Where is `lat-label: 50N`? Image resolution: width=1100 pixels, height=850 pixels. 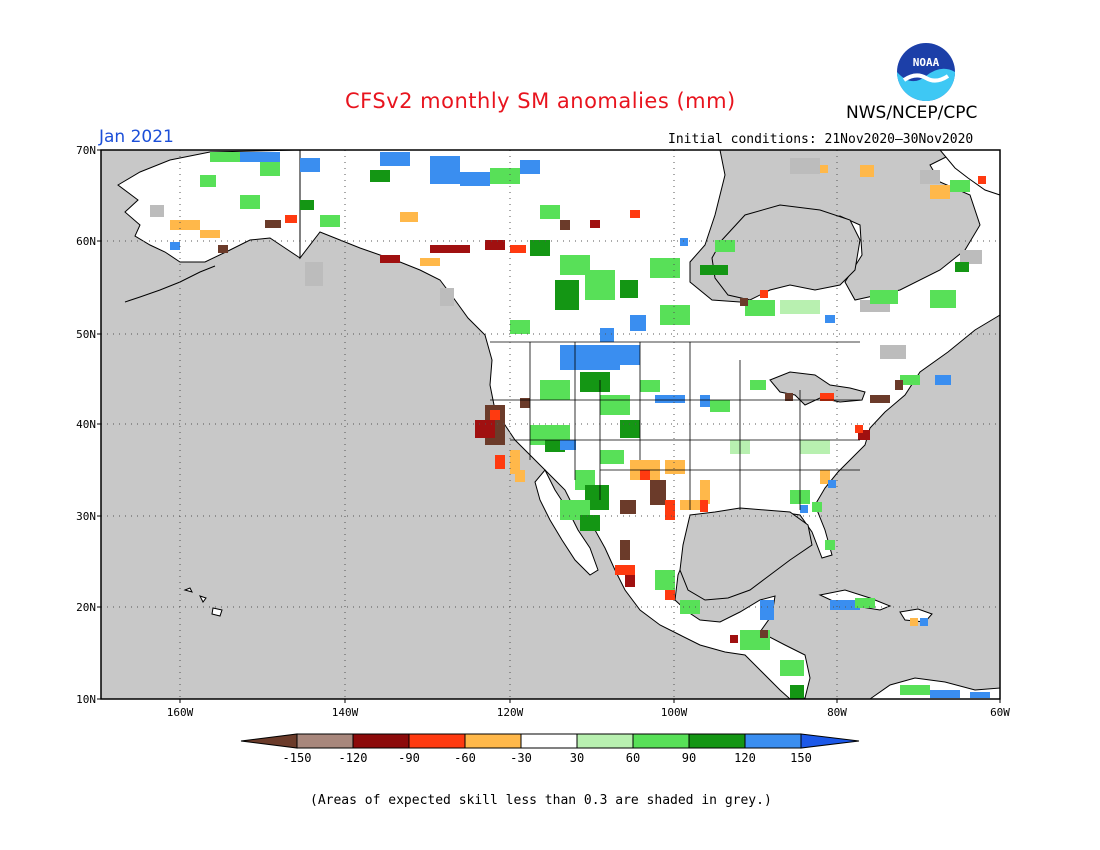
lat-label: 50N is located at coordinates (86, 334).